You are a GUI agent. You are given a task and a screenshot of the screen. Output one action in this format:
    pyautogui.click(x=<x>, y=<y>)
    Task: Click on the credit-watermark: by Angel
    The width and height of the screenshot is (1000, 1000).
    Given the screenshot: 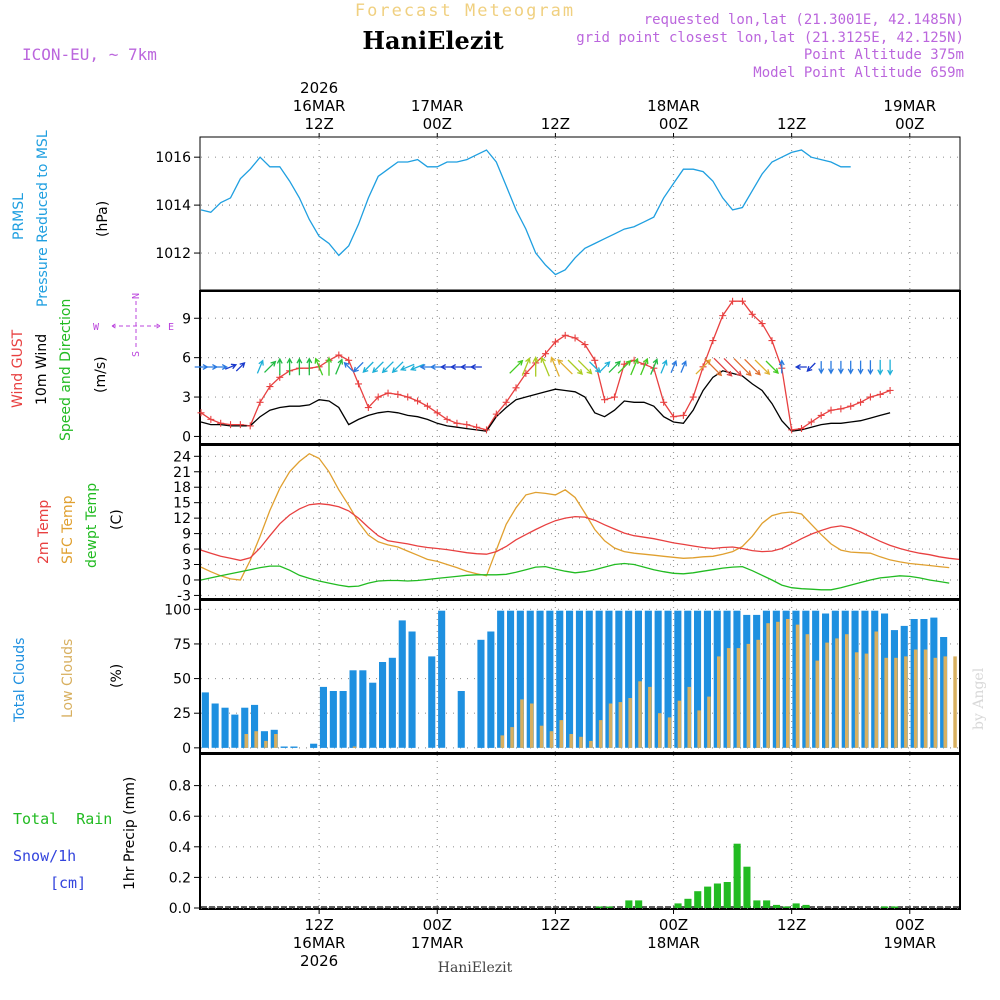 What is the action you would take?
    pyautogui.click(x=979, y=698)
    